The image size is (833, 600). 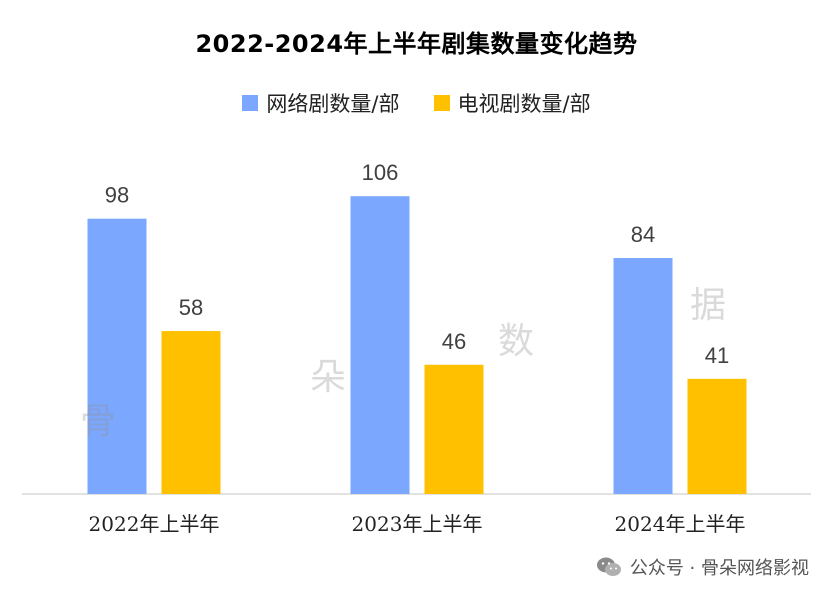 What do you see at coordinates (608, 566) in the screenshot?
I see `wechat-icon` at bounding box center [608, 566].